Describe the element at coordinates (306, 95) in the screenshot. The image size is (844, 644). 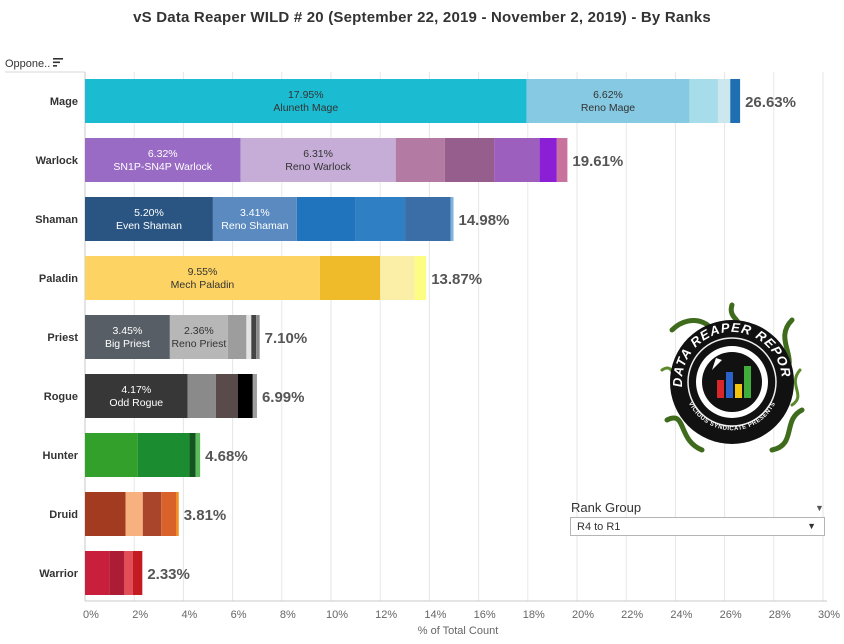
I see `segment-pct-label: 17.95%` at that location.